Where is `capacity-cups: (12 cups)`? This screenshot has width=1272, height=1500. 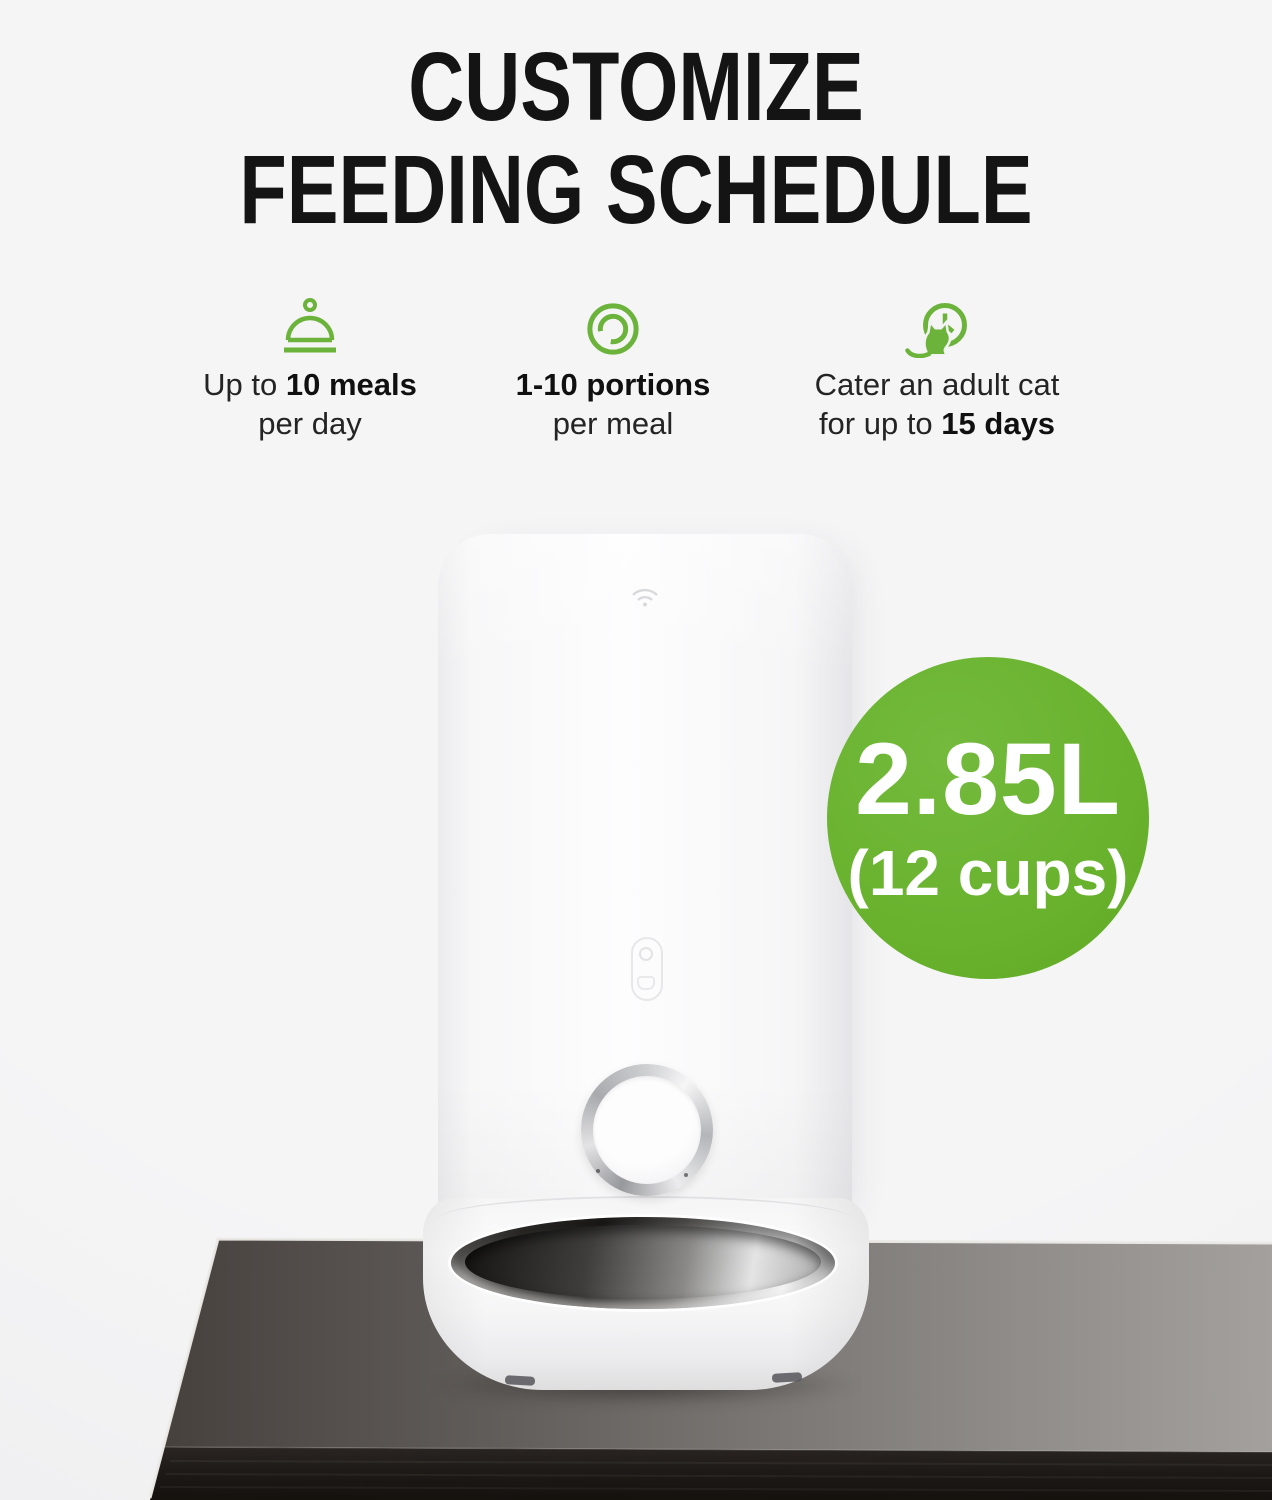
capacity-cups: (12 cups) is located at coordinates (988, 872).